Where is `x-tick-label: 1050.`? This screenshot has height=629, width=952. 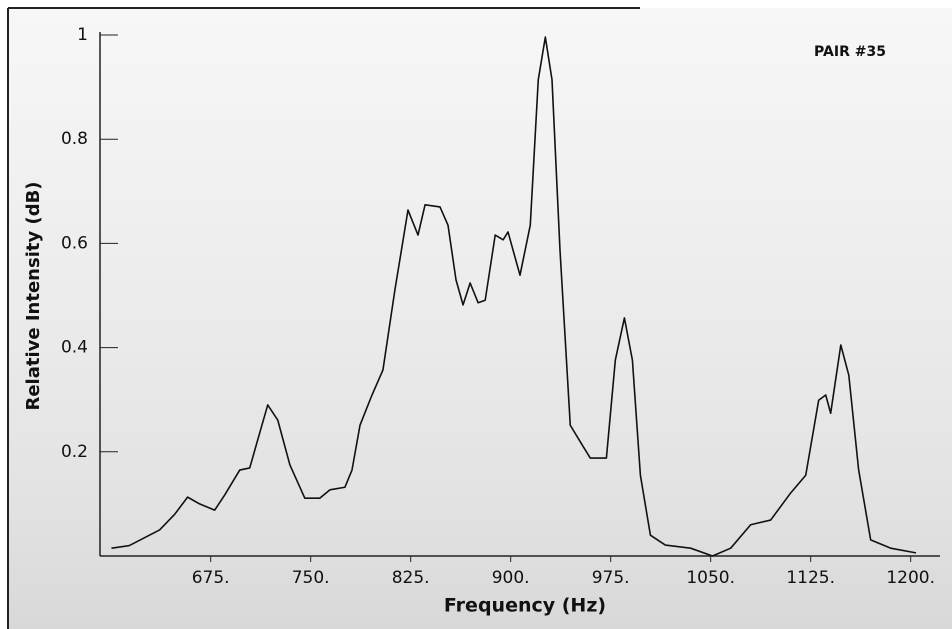 x-tick-label: 1050. is located at coordinates (710, 578).